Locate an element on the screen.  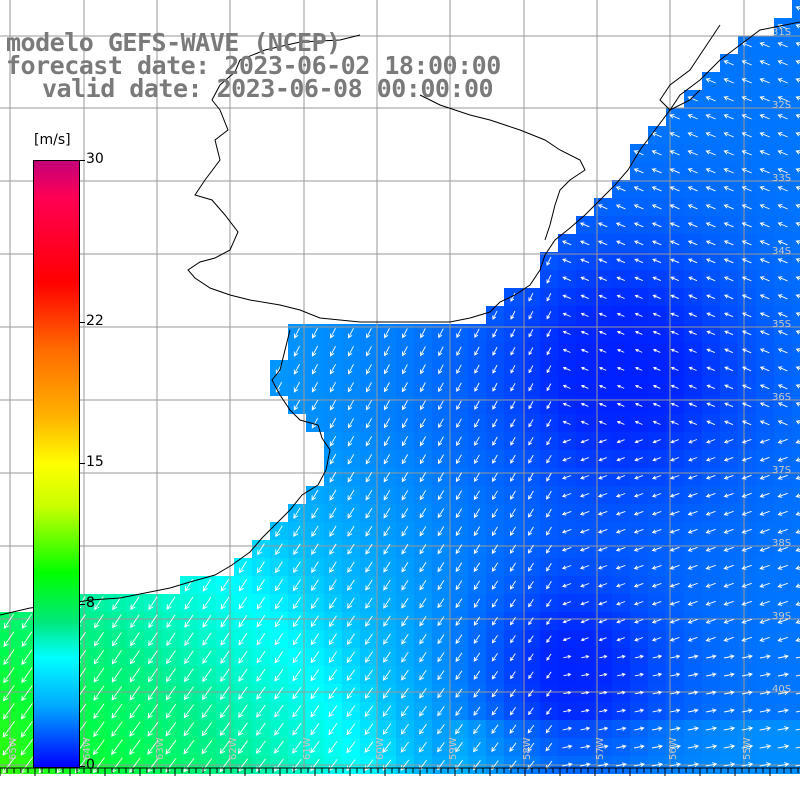
longitude-label: 58W is located at coordinates (527, 748).